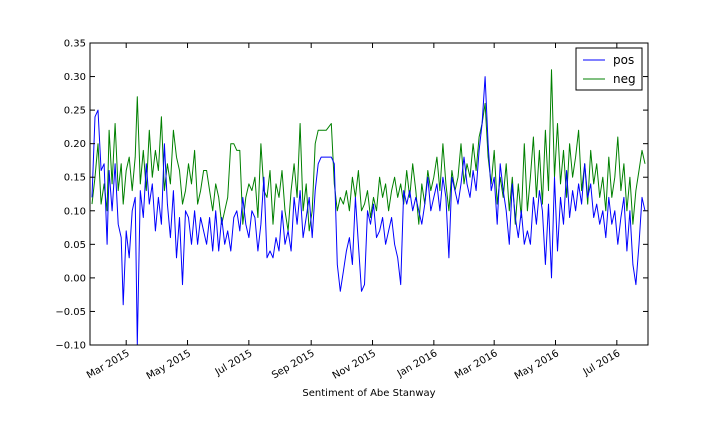 The image size is (720, 432). What do you see at coordinates (75, 111) in the screenshot?
I see `y-tick-label: 0.25` at bounding box center [75, 111].